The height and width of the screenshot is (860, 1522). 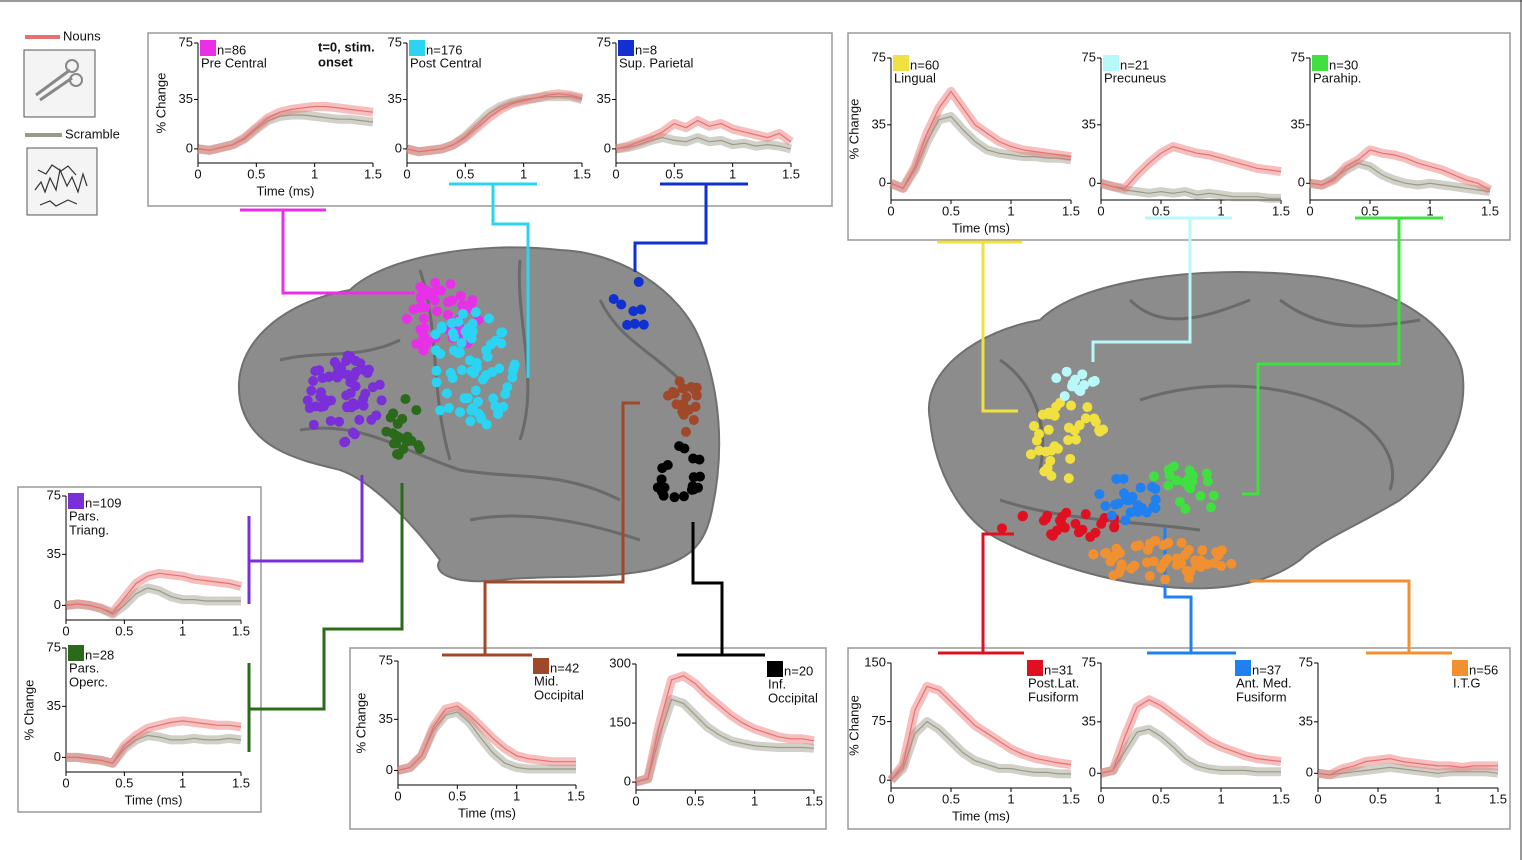 I want to click on region-title: Post Central, so click(x=446, y=62).